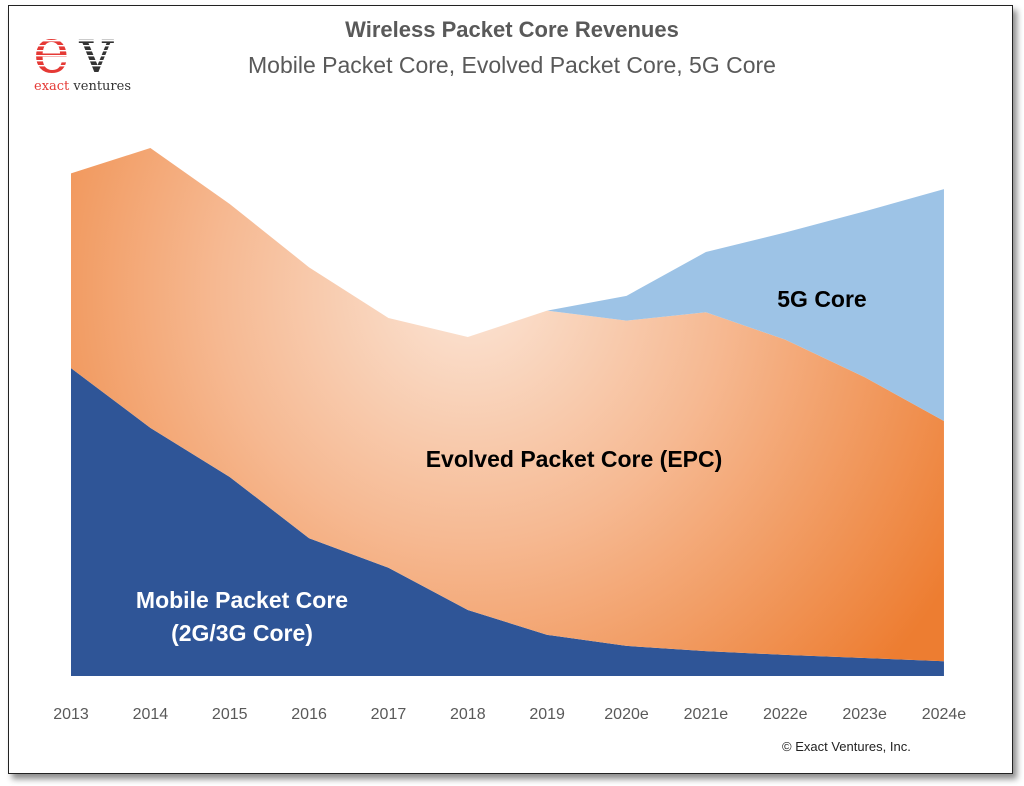 Image resolution: width=1024 pixels, height=786 pixels. I want to click on x-tick-label: 2016, so click(309, 714).